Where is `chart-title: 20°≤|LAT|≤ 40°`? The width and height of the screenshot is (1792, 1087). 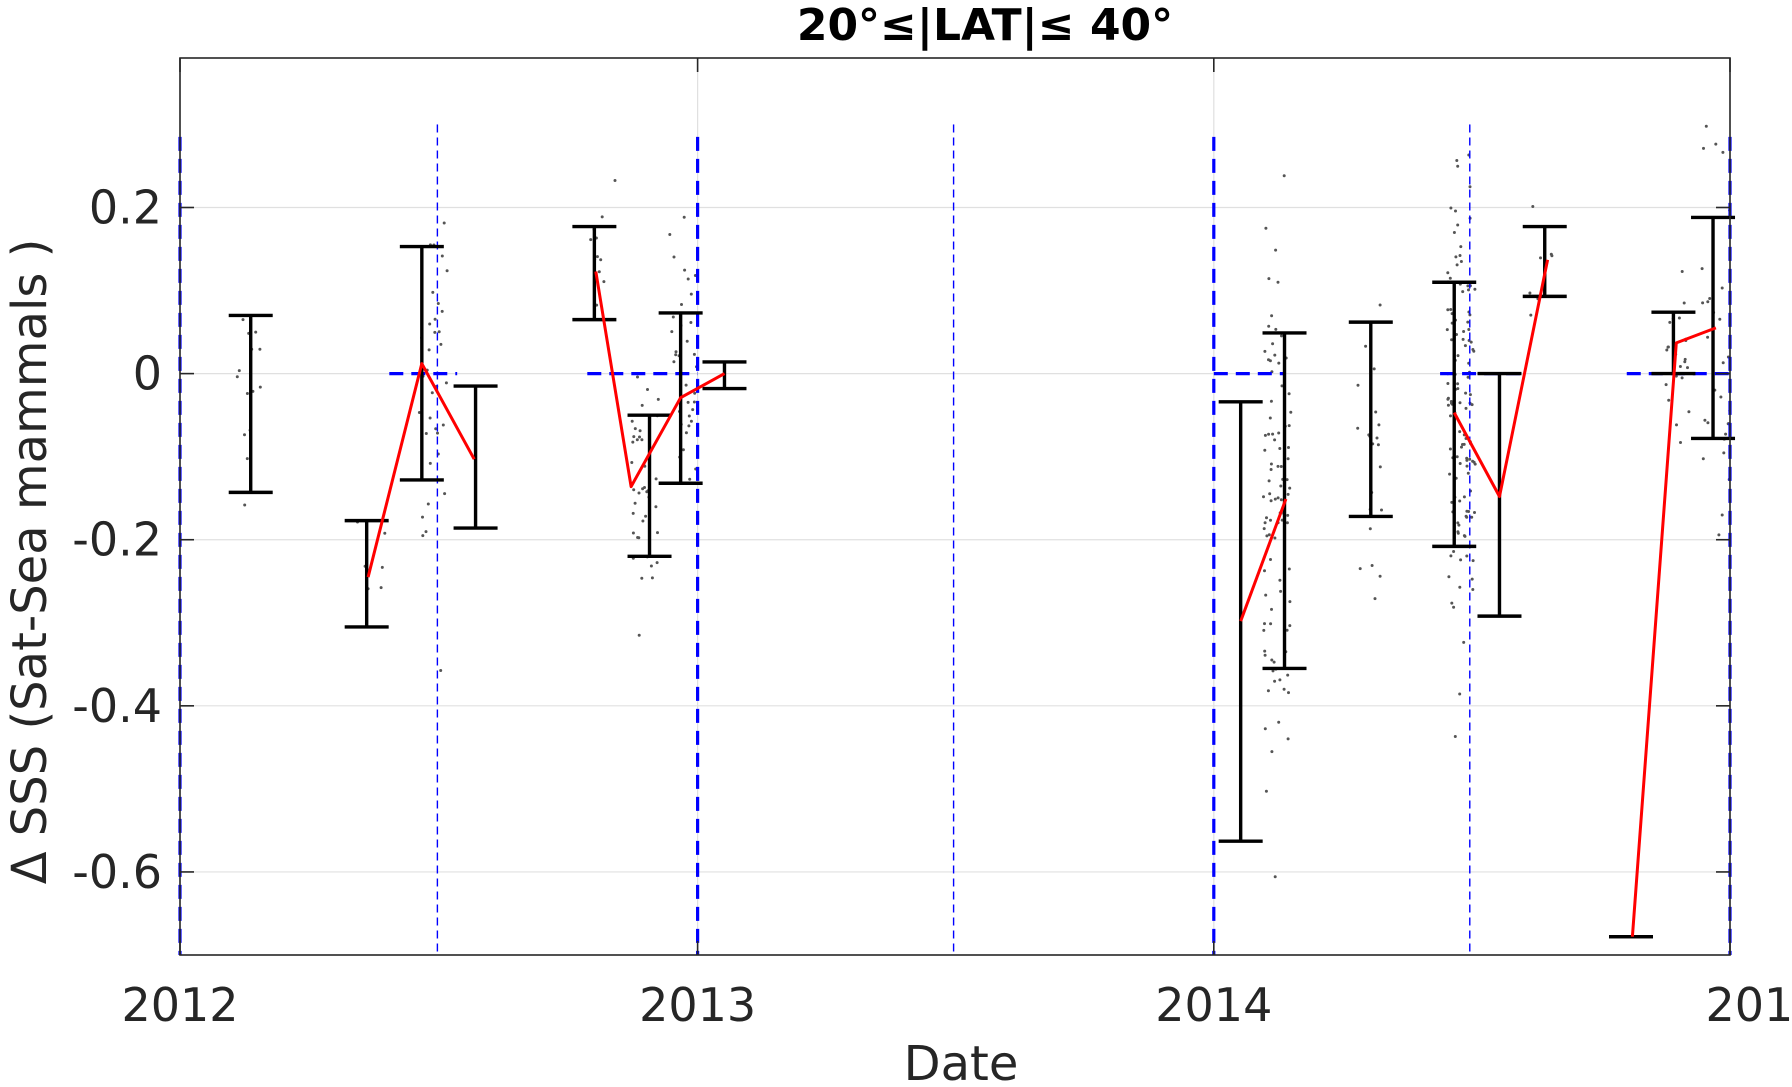
chart-title: 20°≤|LAT|≤ 40° is located at coordinates (985, 25).